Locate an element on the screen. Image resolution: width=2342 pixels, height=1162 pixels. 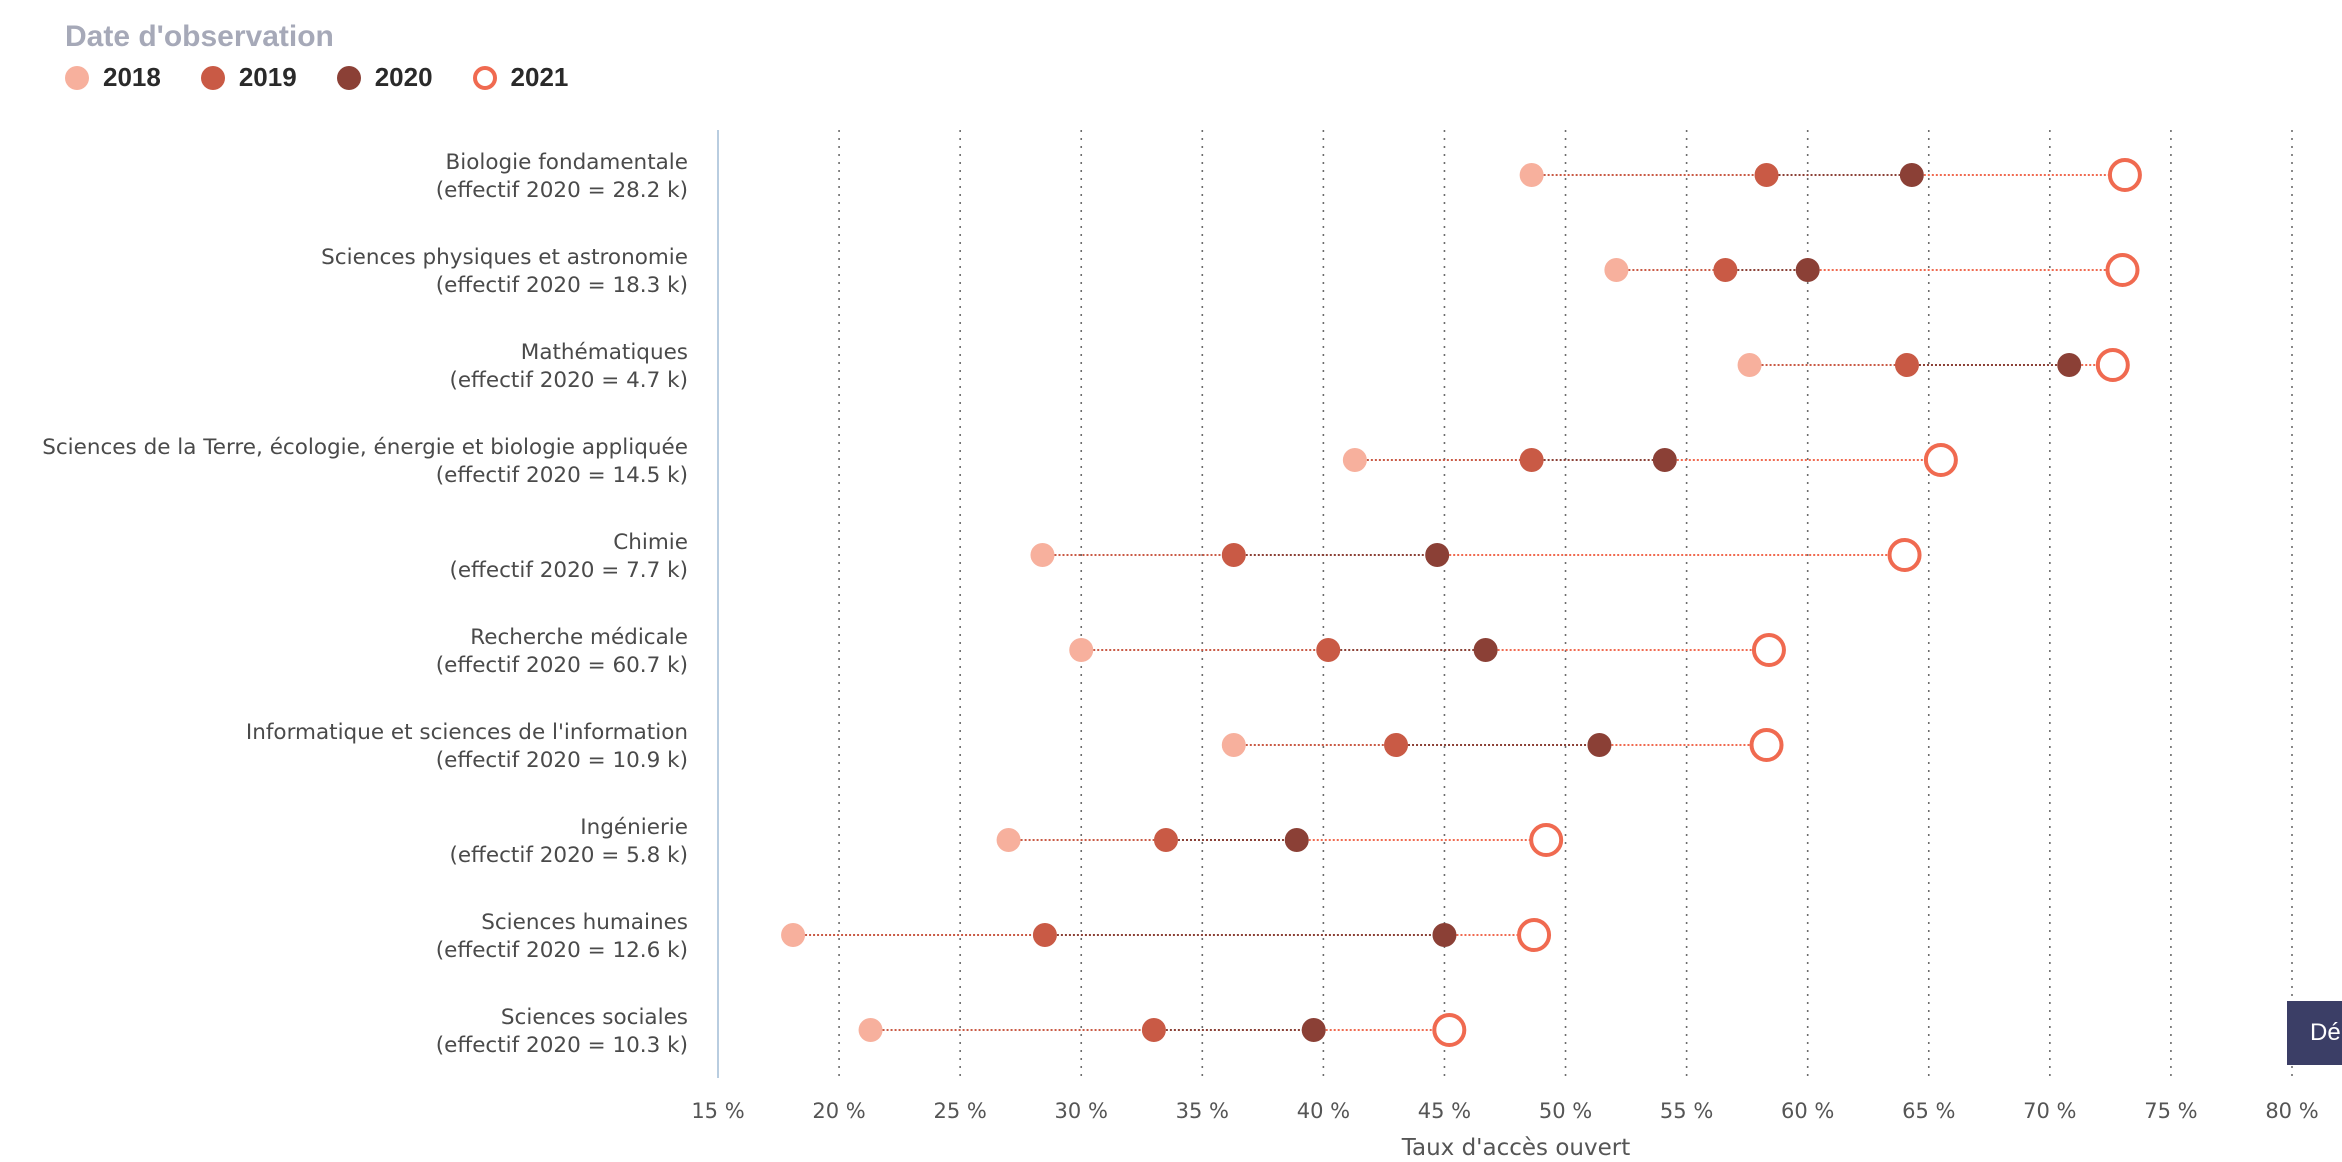
x-tick-label: 55 % is located at coordinates (1686, 1111).